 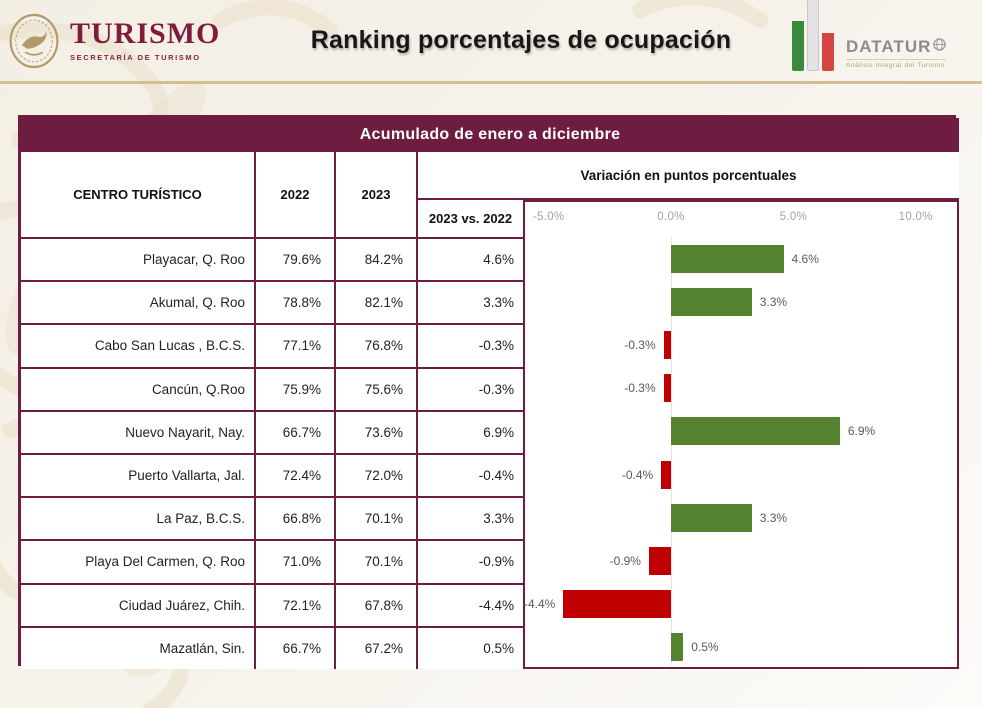 I want to click on turismo-wordmark: TURISMO, so click(x=145, y=33).